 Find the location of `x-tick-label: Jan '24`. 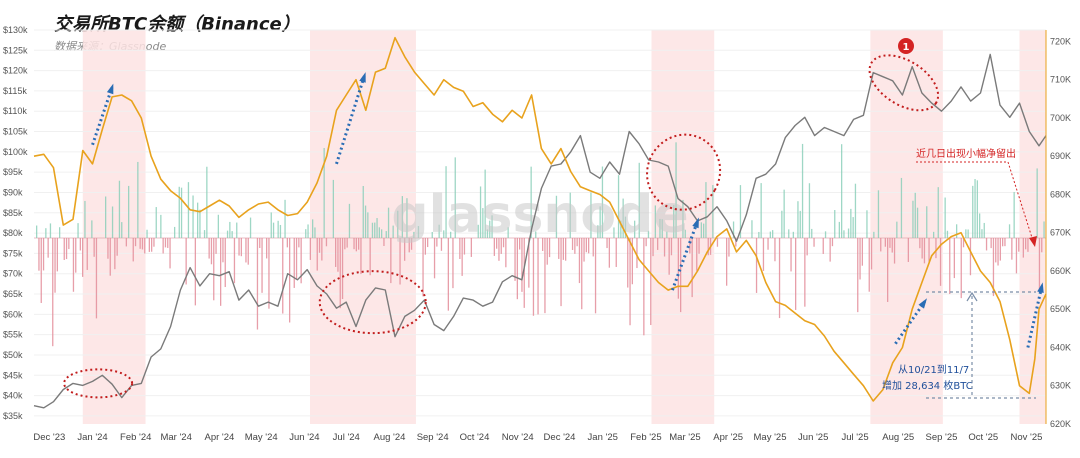

x-tick-label: Jan '24 is located at coordinates (92, 437).